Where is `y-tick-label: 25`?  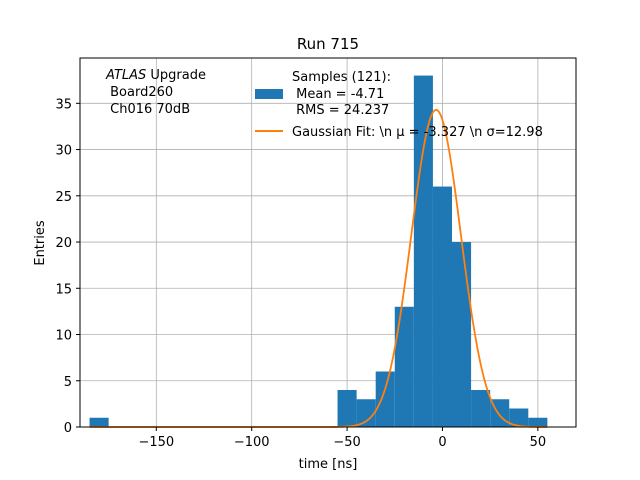
y-tick-label: 25 is located at coordinates (63, 197).